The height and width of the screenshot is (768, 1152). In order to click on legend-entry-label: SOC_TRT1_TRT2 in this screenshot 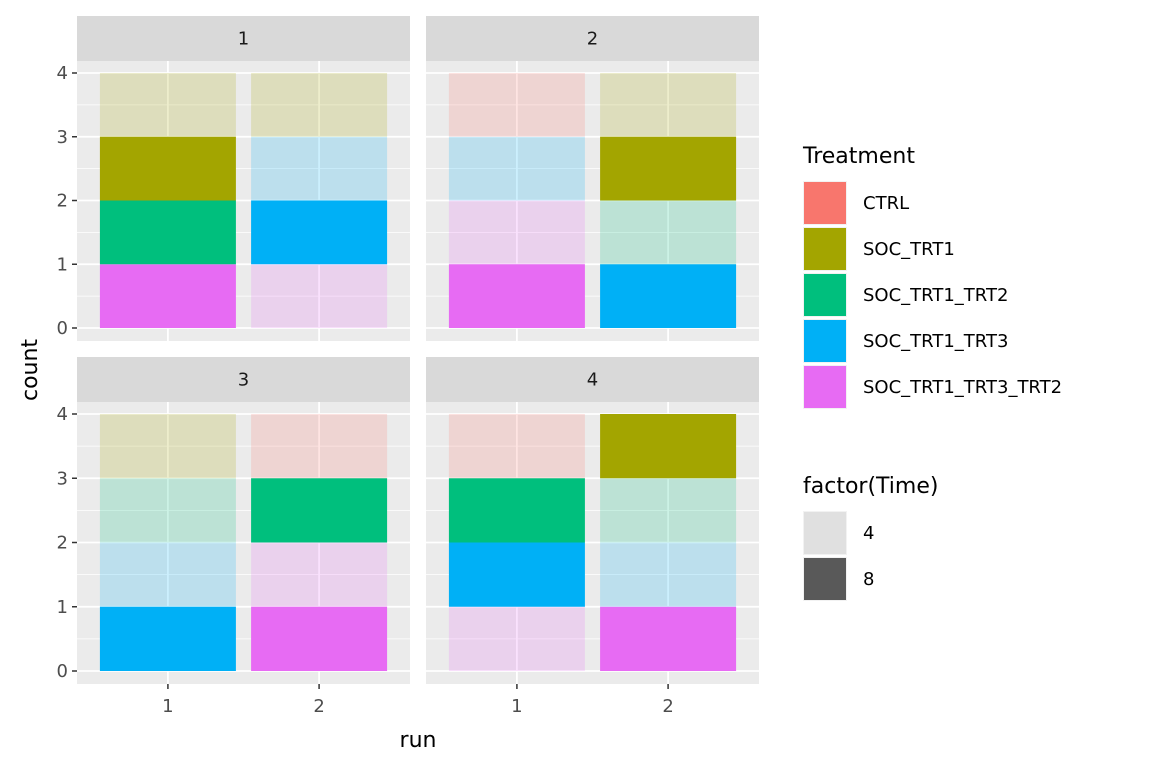, I will do `click(935, 295)`.